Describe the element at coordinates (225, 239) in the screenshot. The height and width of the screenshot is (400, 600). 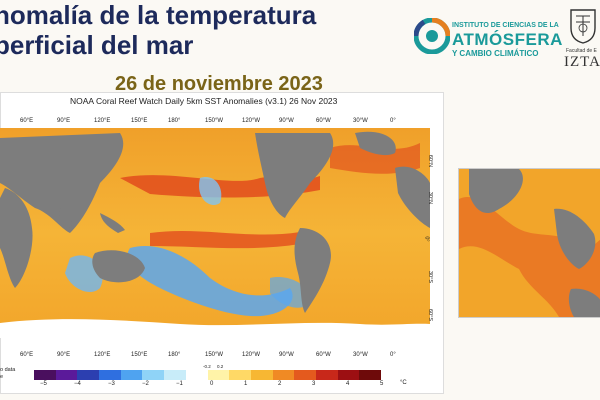
I see `hot-anomaly-equatorial` at that location.